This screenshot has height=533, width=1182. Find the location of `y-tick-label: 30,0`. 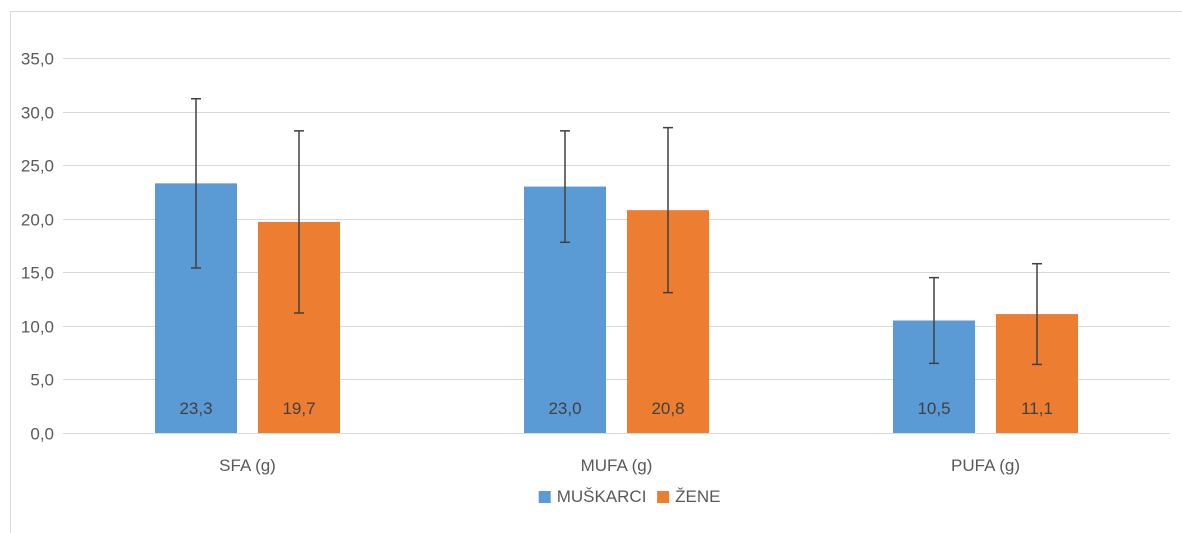

y-tick-label: 30,0 is located at coordinates (37, 113).